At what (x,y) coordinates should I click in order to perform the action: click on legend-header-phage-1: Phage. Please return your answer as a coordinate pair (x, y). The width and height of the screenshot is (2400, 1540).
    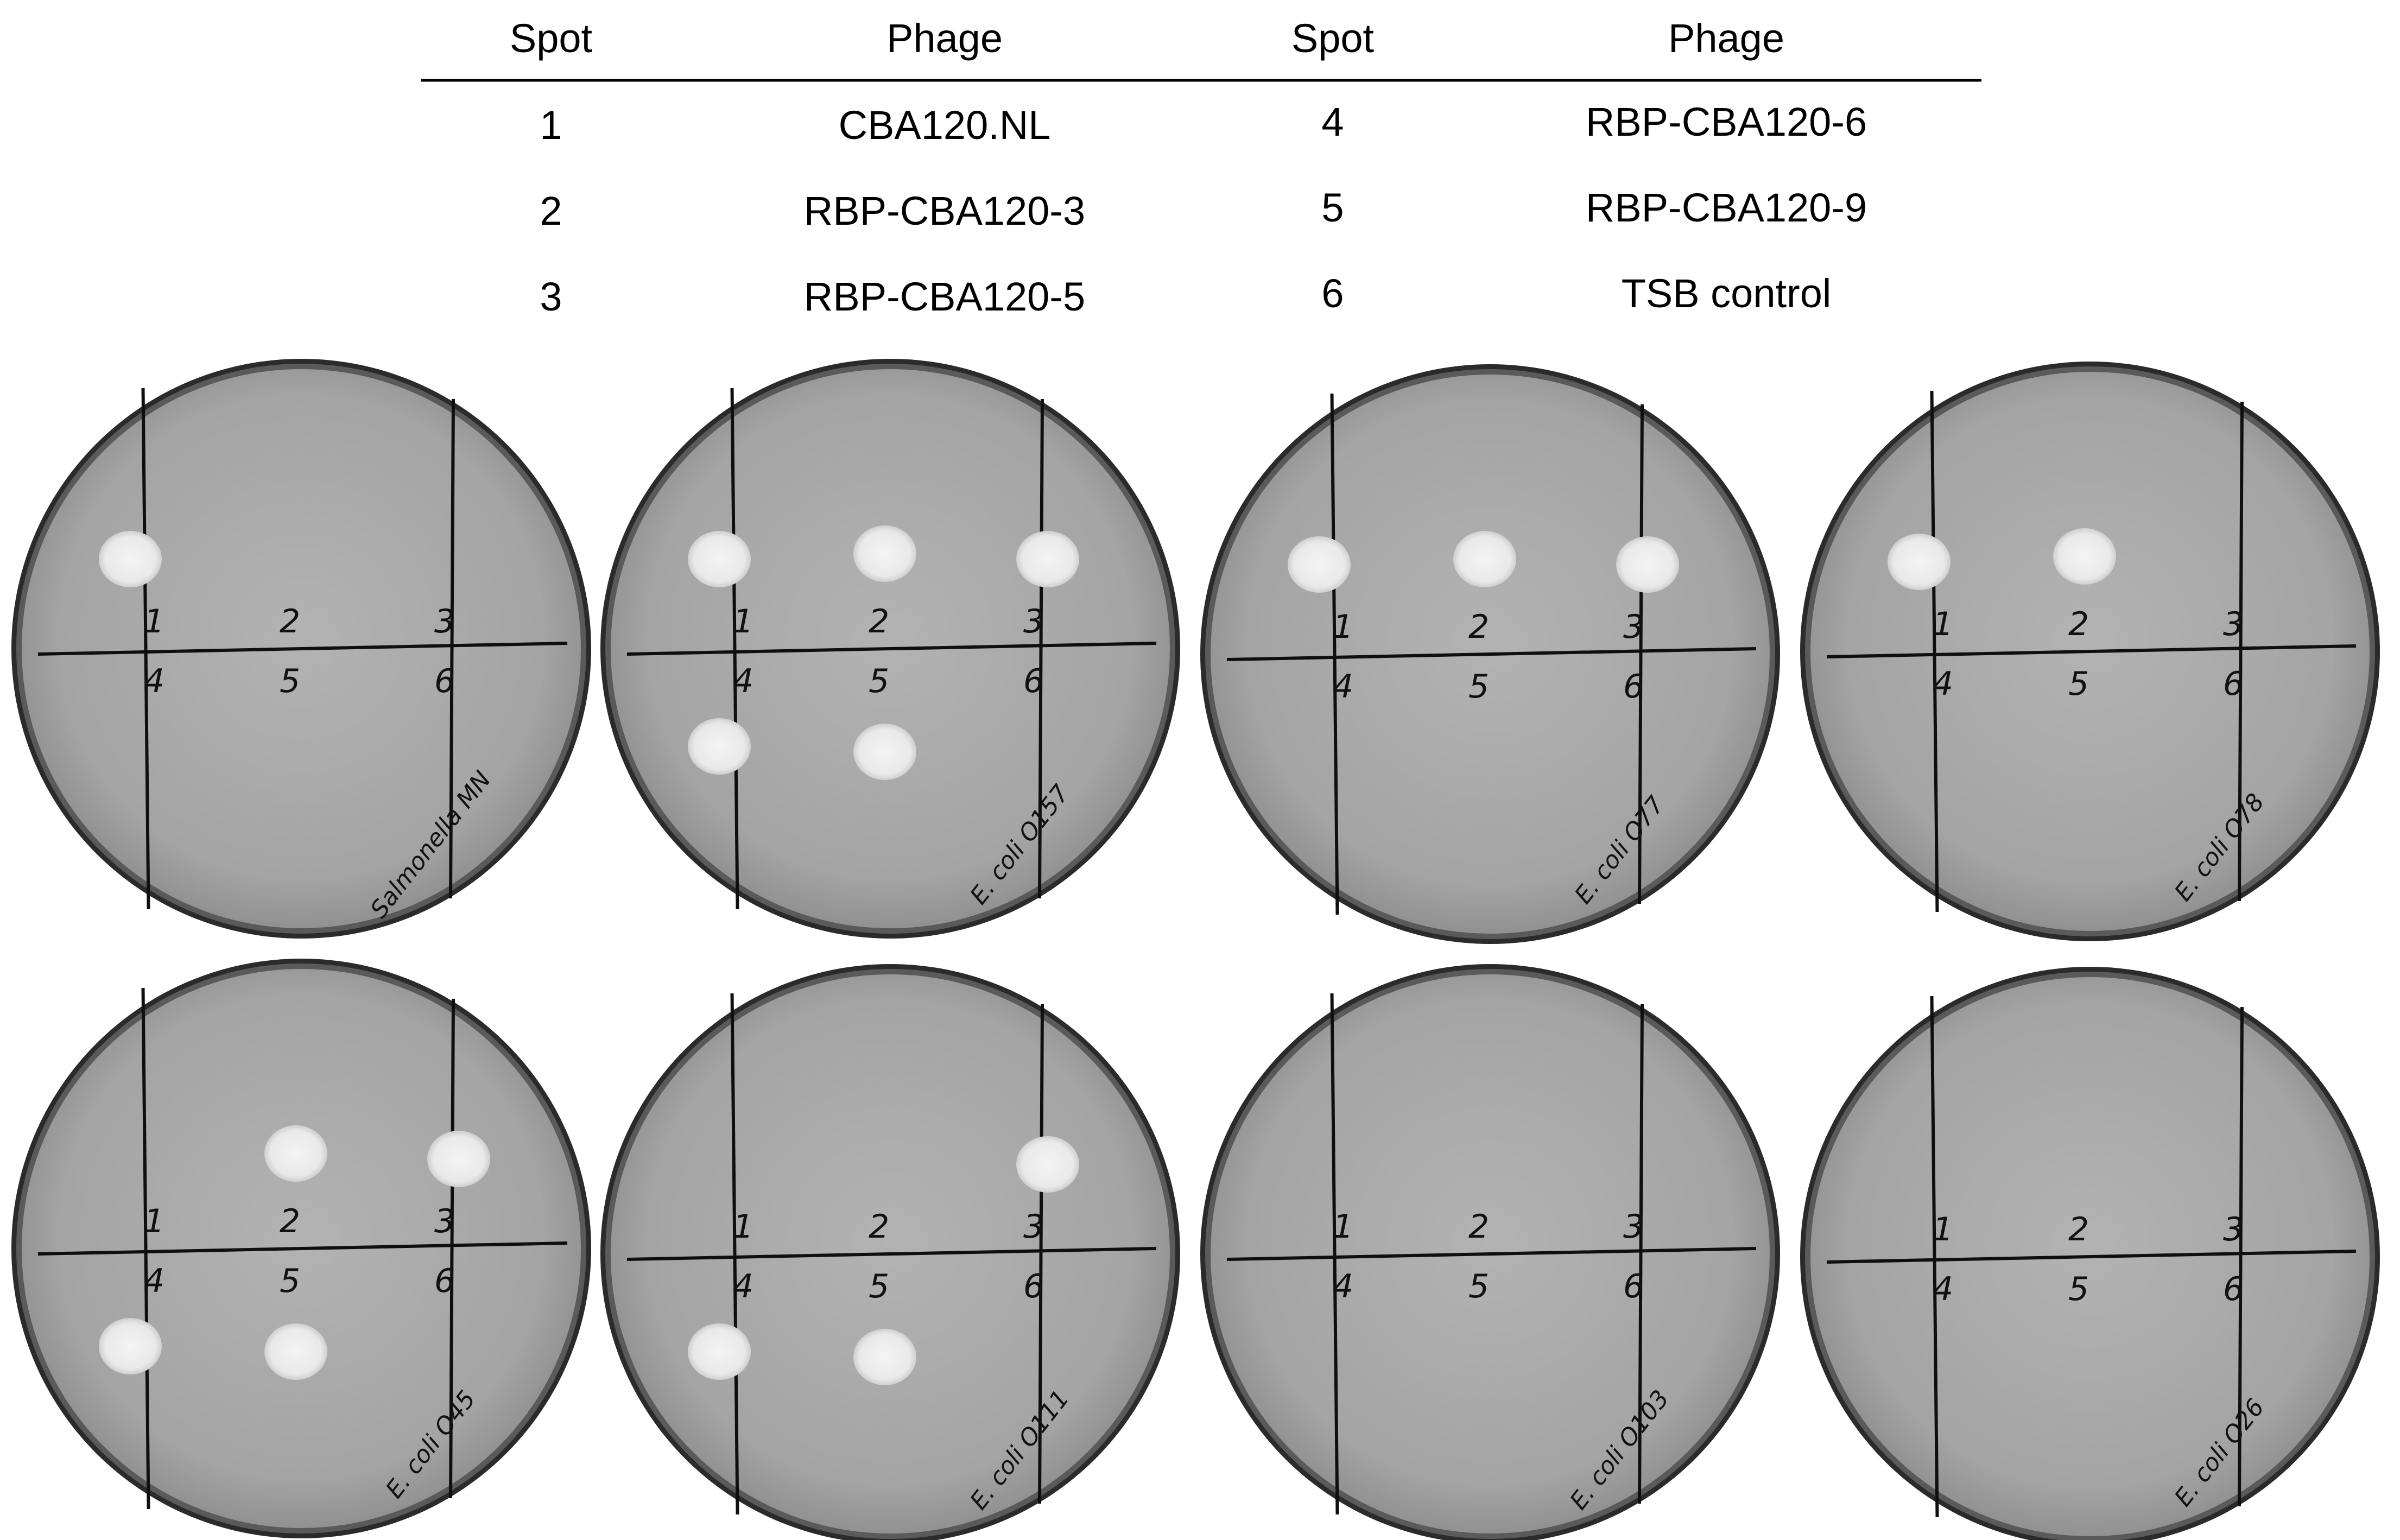
    Looking at the image, I should click on (944, 38).